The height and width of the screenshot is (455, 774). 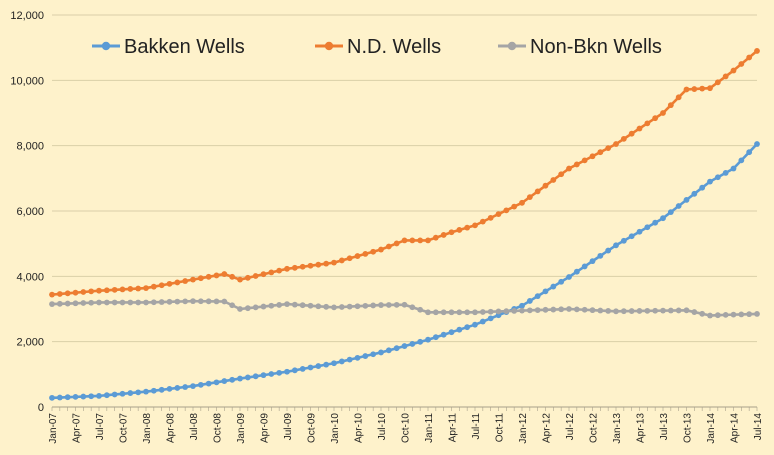 What do you see at coordinates (147, 428) in the screenshot?
I see `x-tick-label: Jan-08` at bounding box center [147, 428].